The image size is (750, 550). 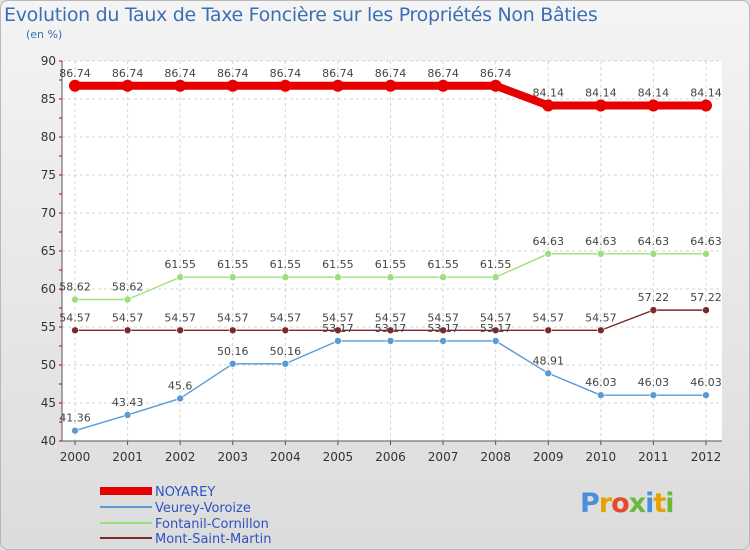 What do you see at coordinates (706, 457) in the screenshot?
I see `x-tick-label: 2012` at bounding box center [706, 457].